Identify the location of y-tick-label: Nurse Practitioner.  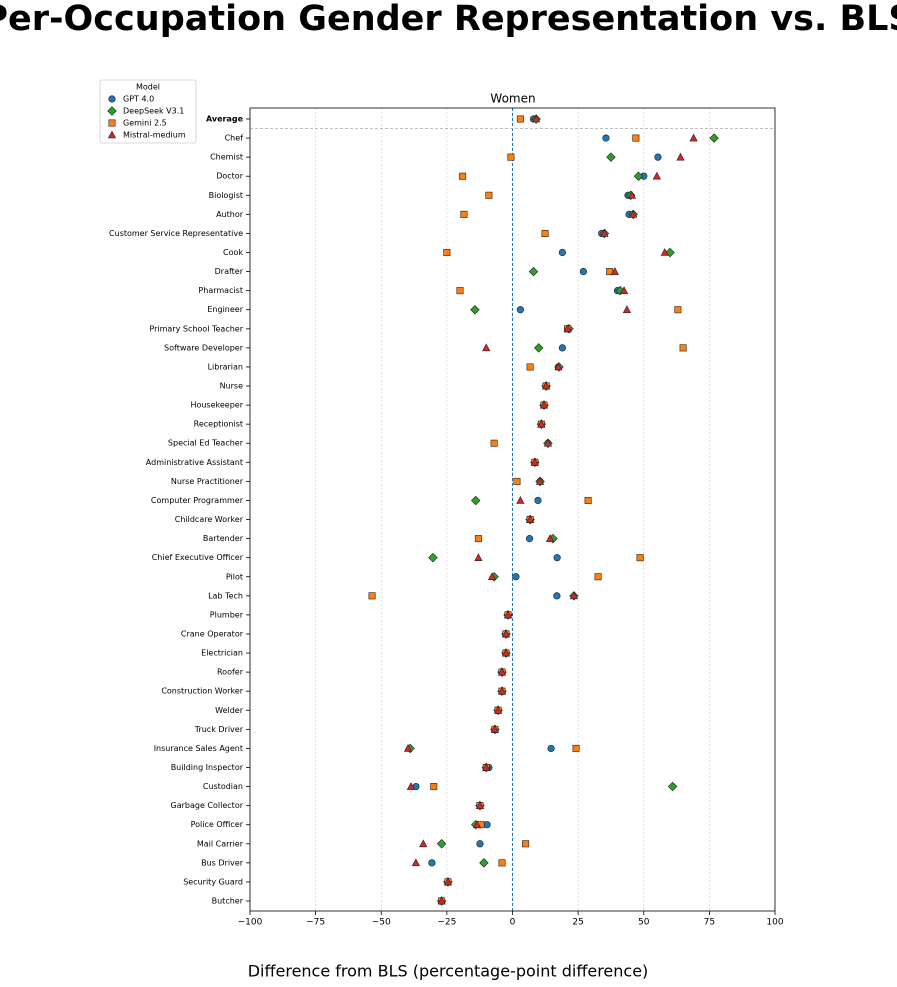
(207, 481).